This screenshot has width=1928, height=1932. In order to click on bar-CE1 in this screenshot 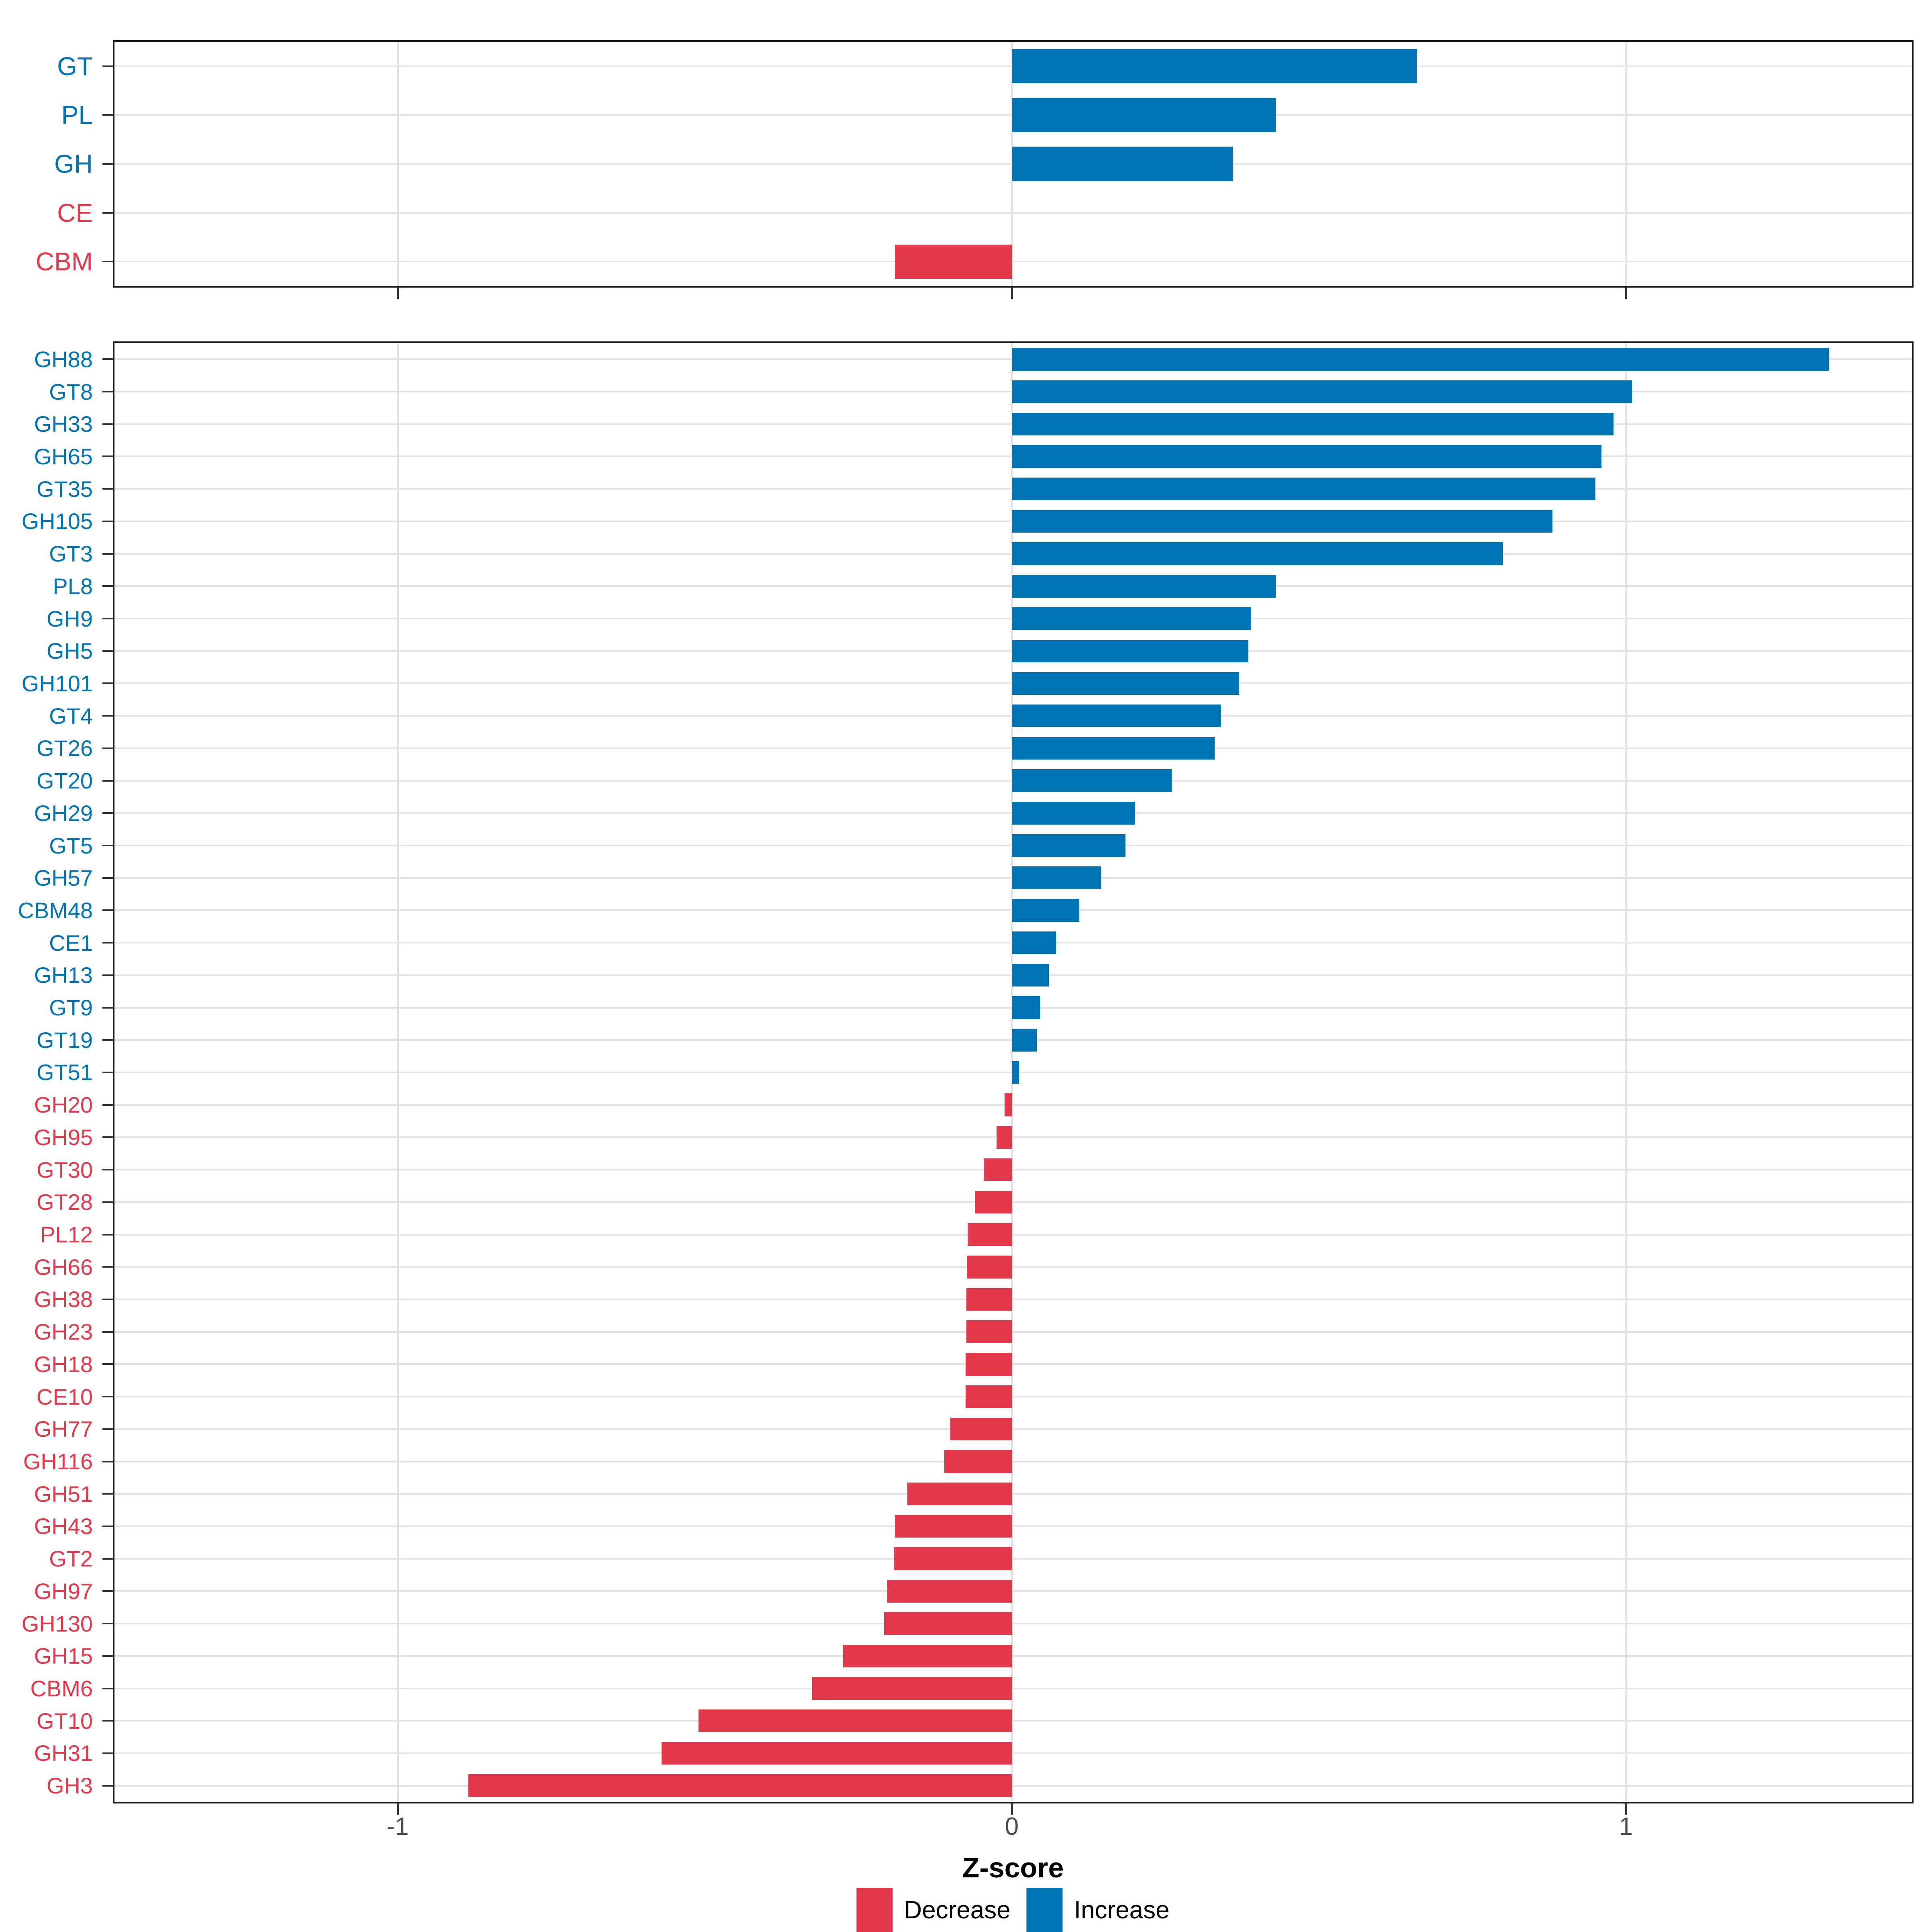, I will do `click(1034, 943)`.